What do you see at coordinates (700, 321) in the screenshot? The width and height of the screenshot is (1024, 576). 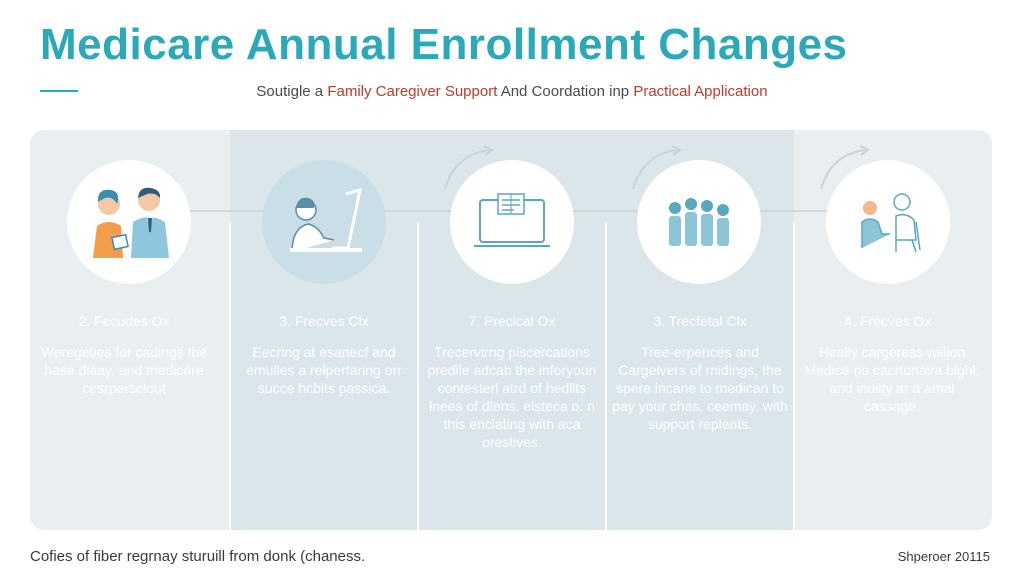 I see `step-4-title: 3. Trecfetal Clx` at bounding box center [700, 321].